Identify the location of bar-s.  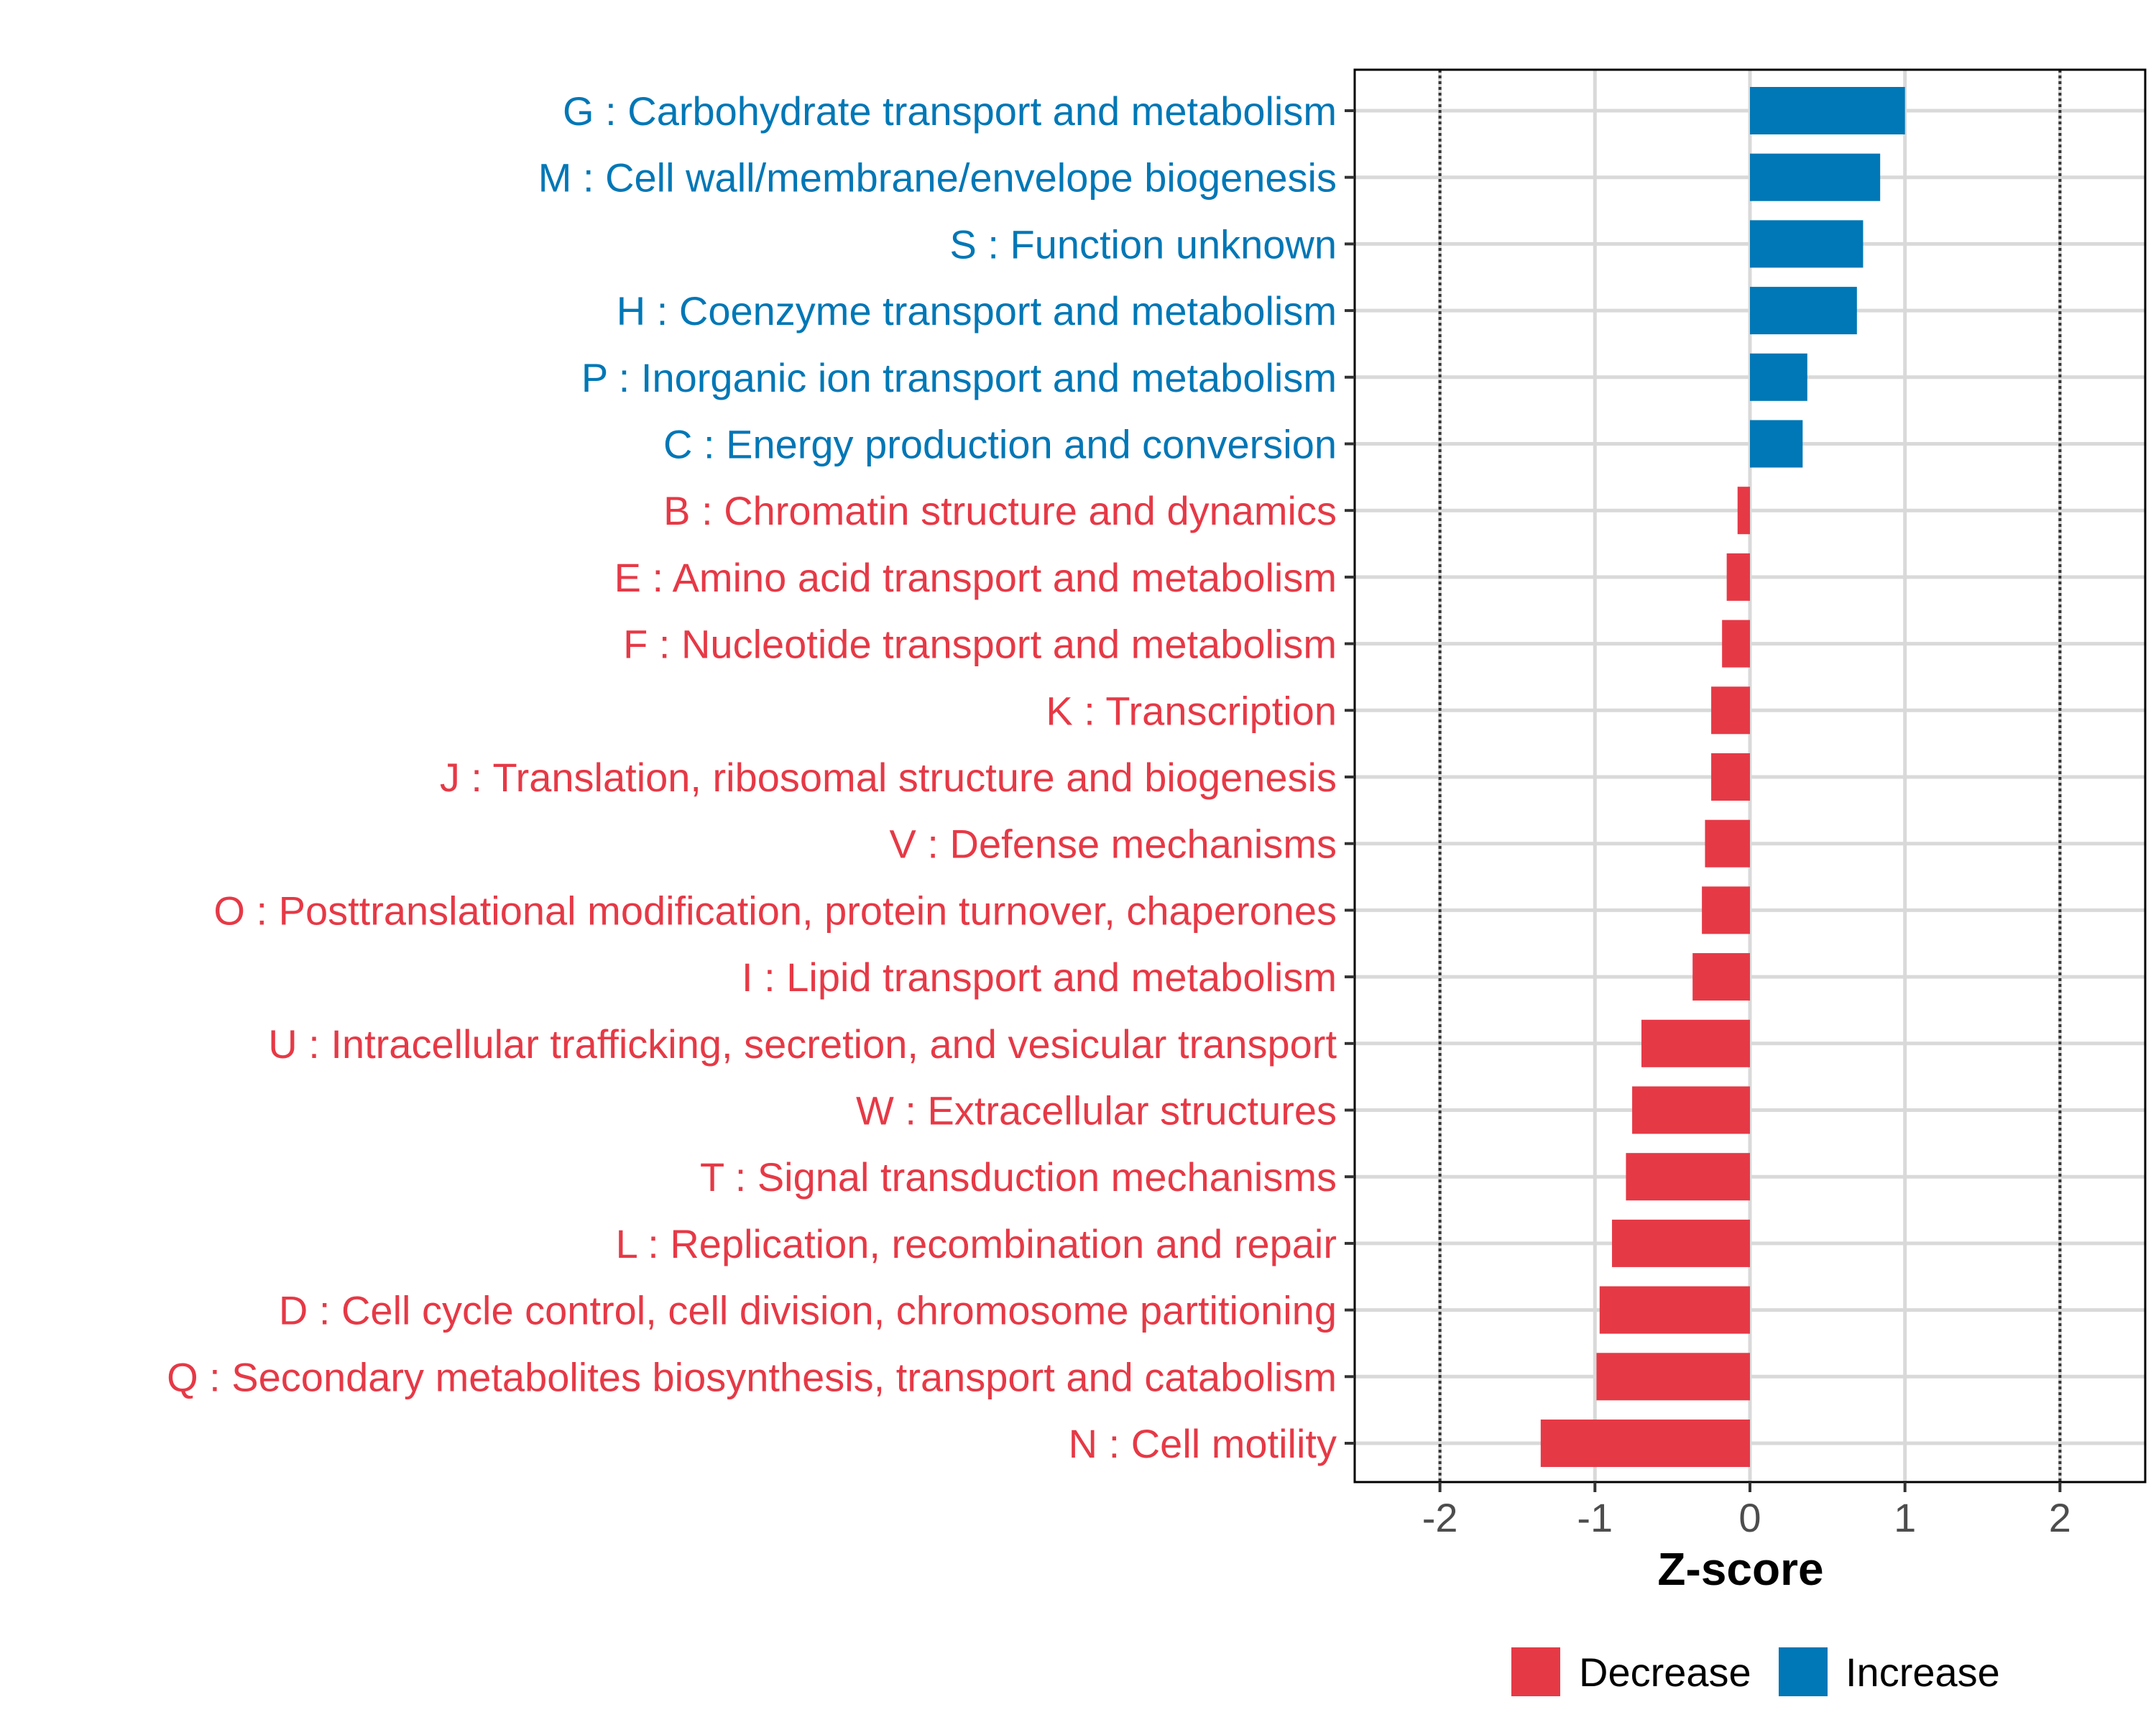
(1807, 244).